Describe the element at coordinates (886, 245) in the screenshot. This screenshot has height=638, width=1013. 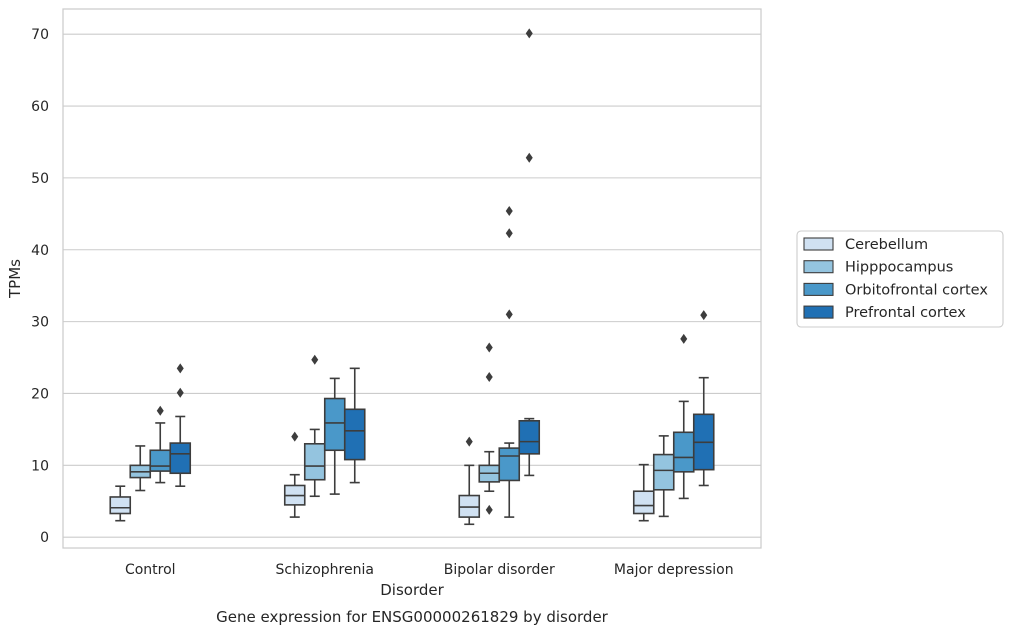
I see `legend-label: Cerebellum` at that location.